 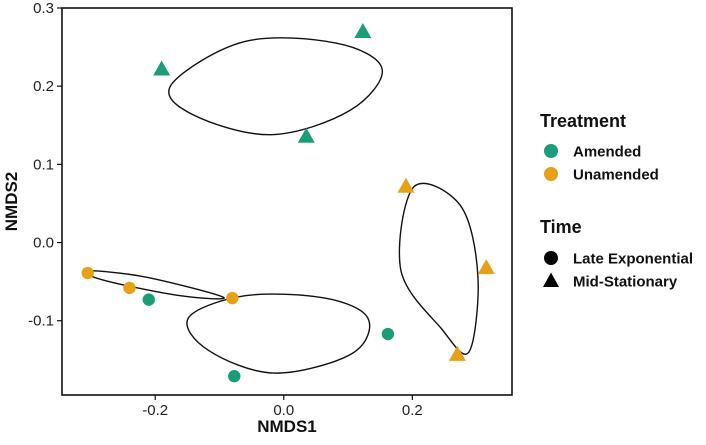 I want to click on legend-amended-swatch, so click(x=551, y=151).